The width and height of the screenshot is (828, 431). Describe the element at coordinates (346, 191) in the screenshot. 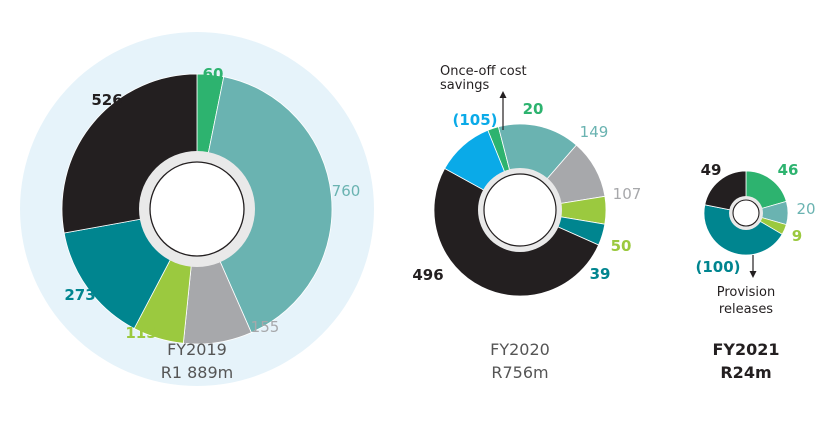

I see `fy2019-value-label-1: 760` at that location.